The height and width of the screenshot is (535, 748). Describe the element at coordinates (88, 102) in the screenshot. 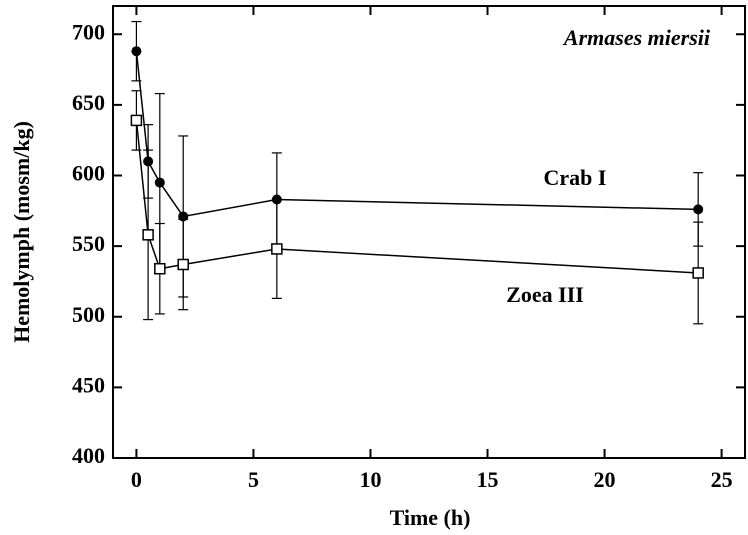

I see `y-tick-label: 650` at that location.